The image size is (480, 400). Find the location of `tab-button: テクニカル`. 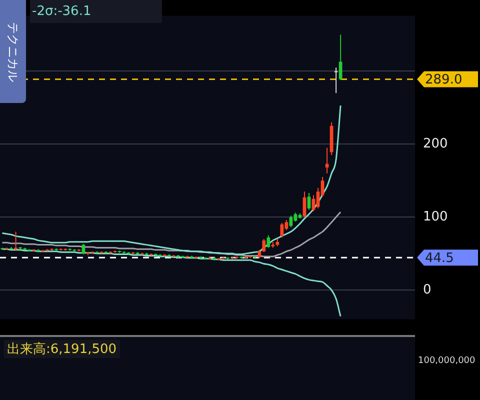

tab-button: テクニカル is located at coordinates (13, 51).